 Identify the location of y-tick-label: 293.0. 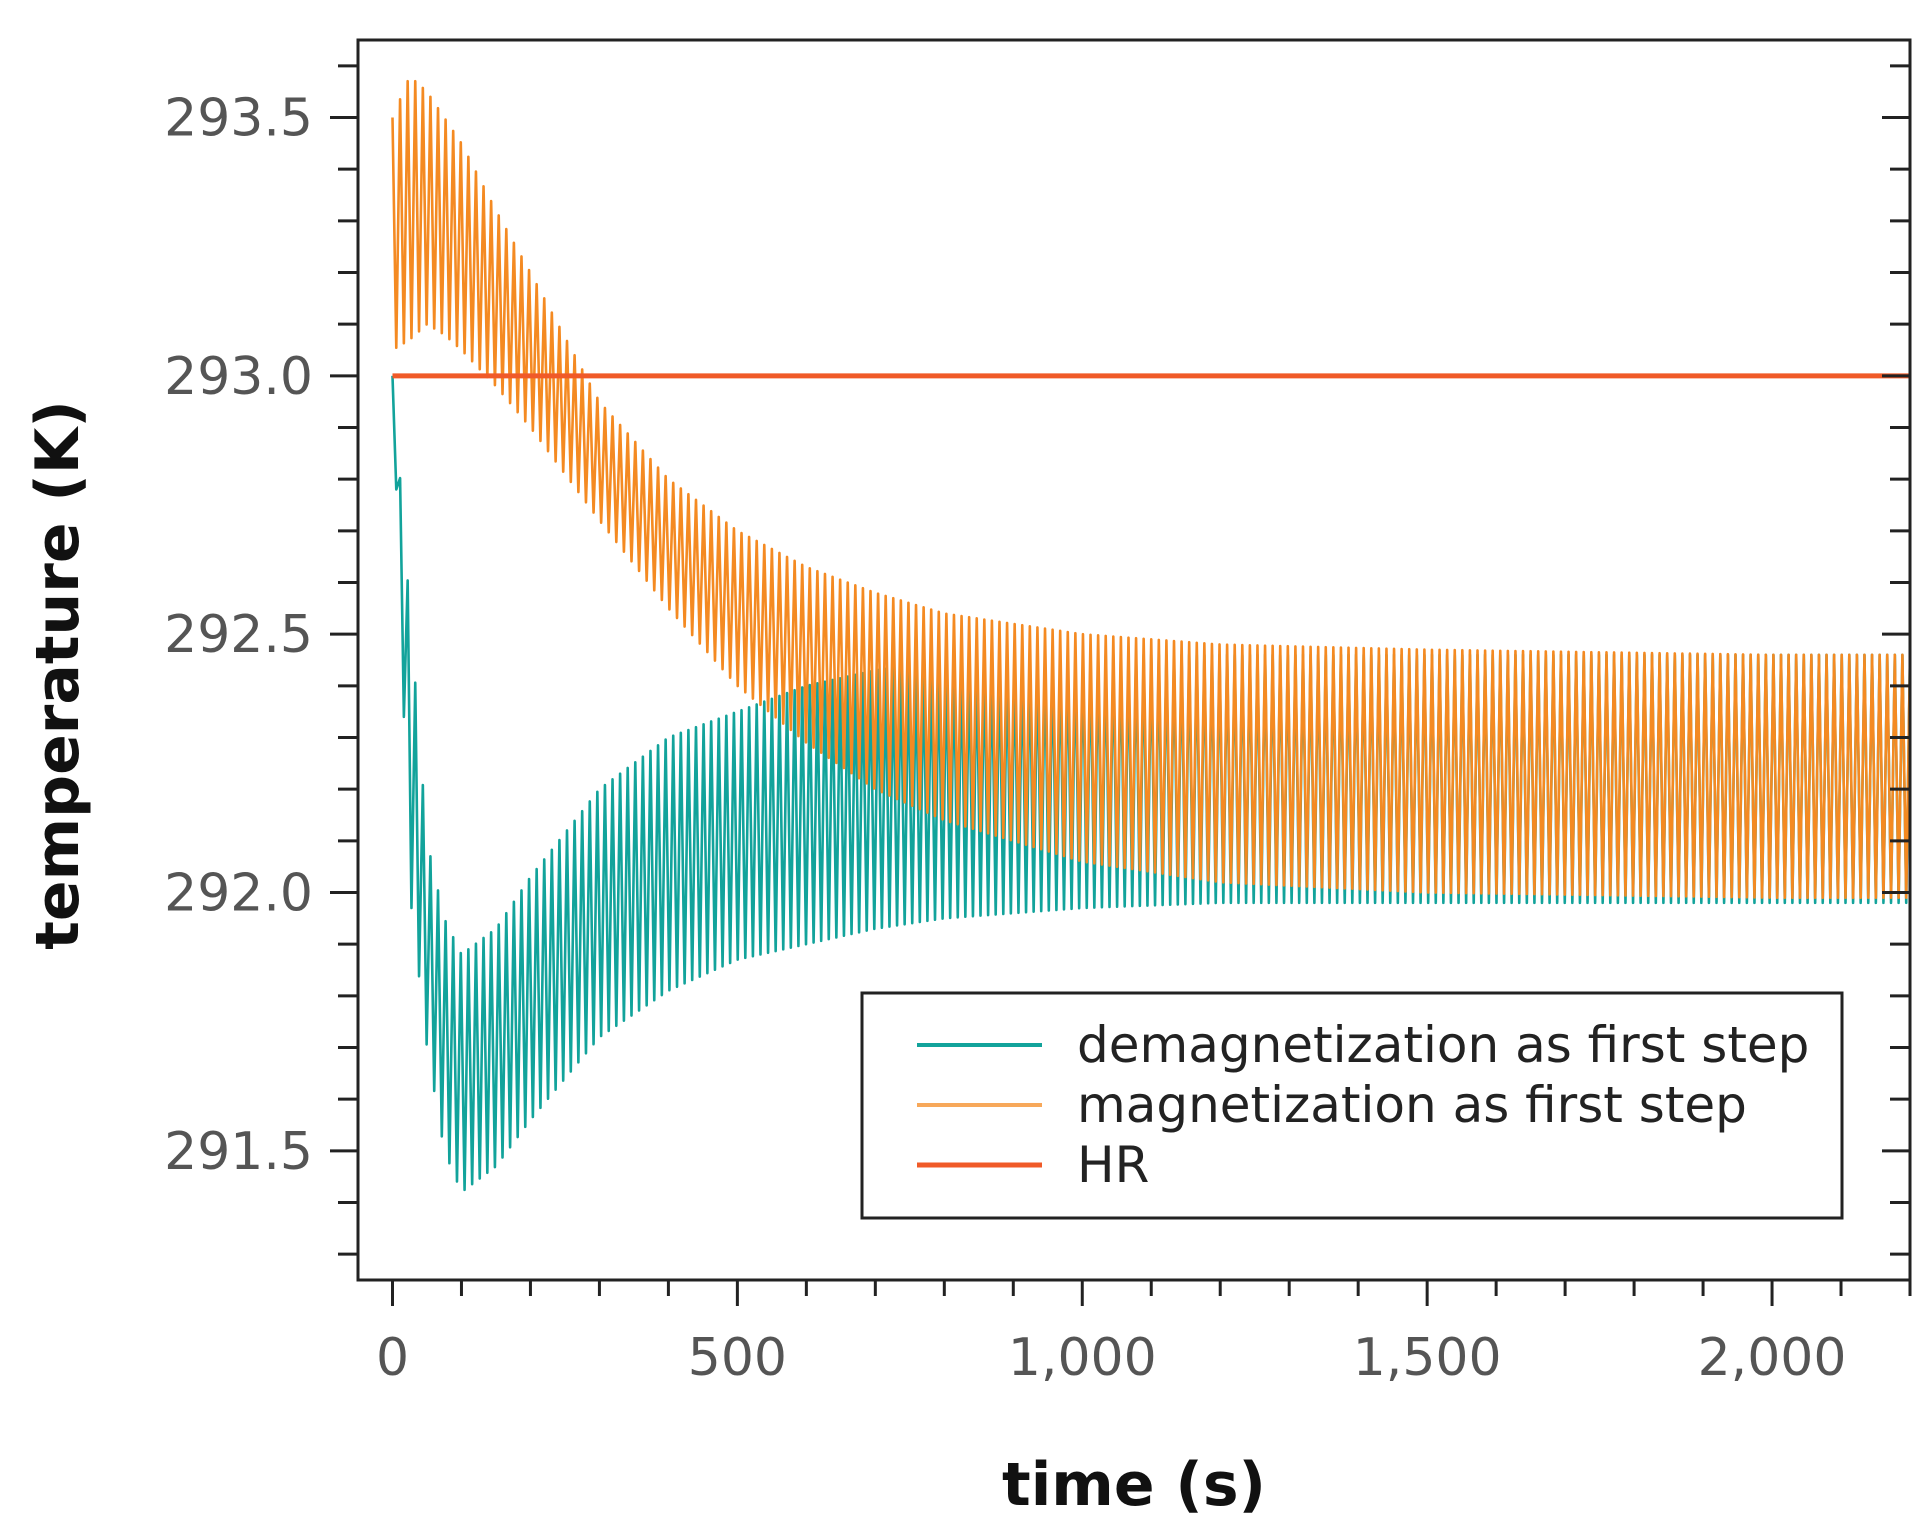
(238, 377).